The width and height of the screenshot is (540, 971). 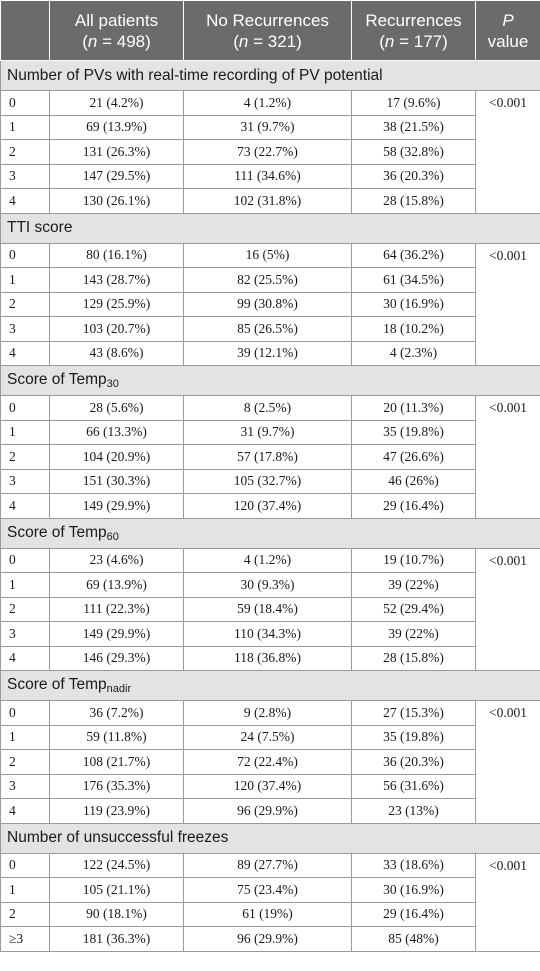 I want to click on no-recurrences-cell: 39 (12.1%), so click(x=267, y=353).